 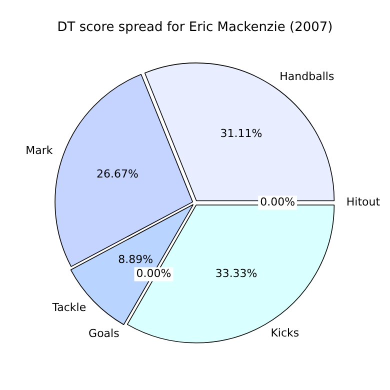 I want to click on slice-label: Kicks, so click(x=285, y=333).